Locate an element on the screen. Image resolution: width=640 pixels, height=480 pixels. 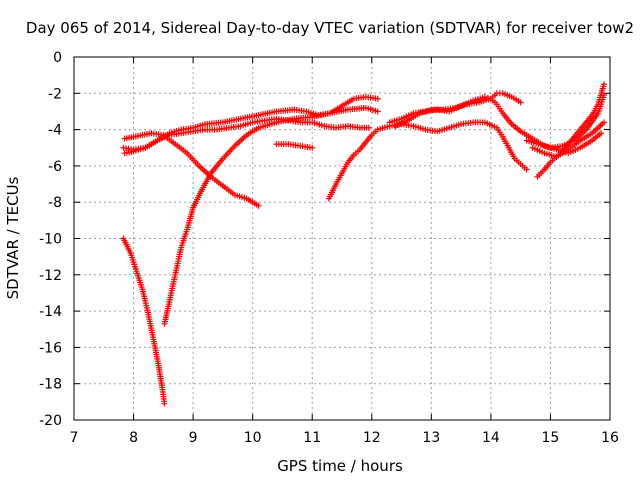
series-lower-e is located at coordinates (246, 136).